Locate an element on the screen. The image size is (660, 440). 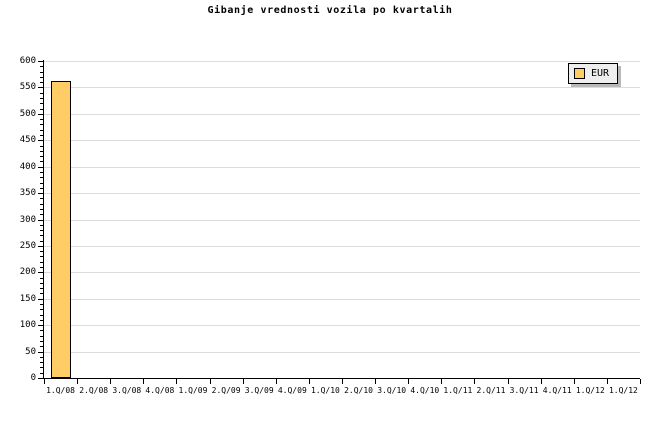
legend-color-swatch is located at coordinates (579, 73).